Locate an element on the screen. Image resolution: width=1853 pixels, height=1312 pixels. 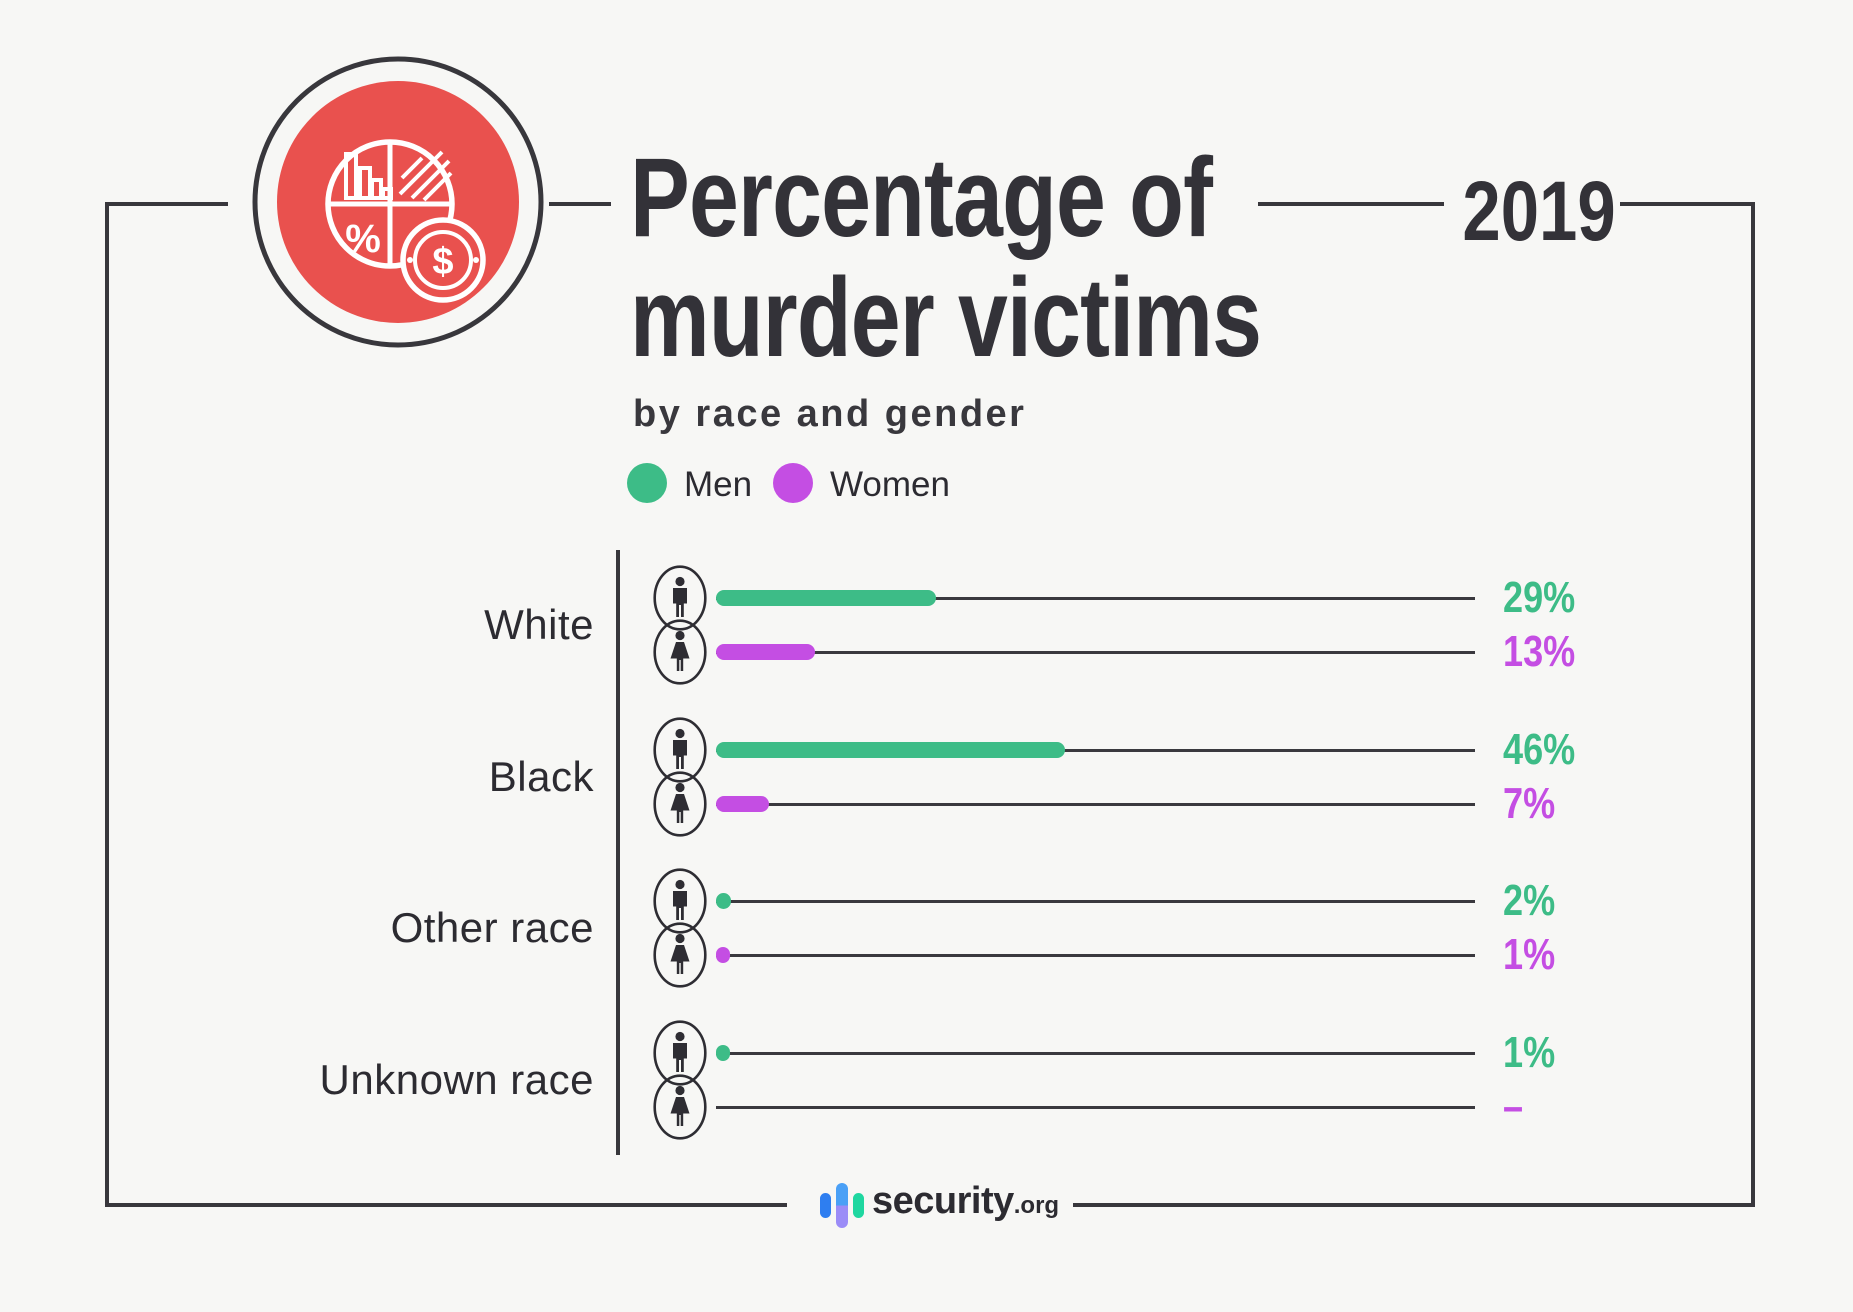
category-label: Unknown race is located at coordinates (456, 1079).